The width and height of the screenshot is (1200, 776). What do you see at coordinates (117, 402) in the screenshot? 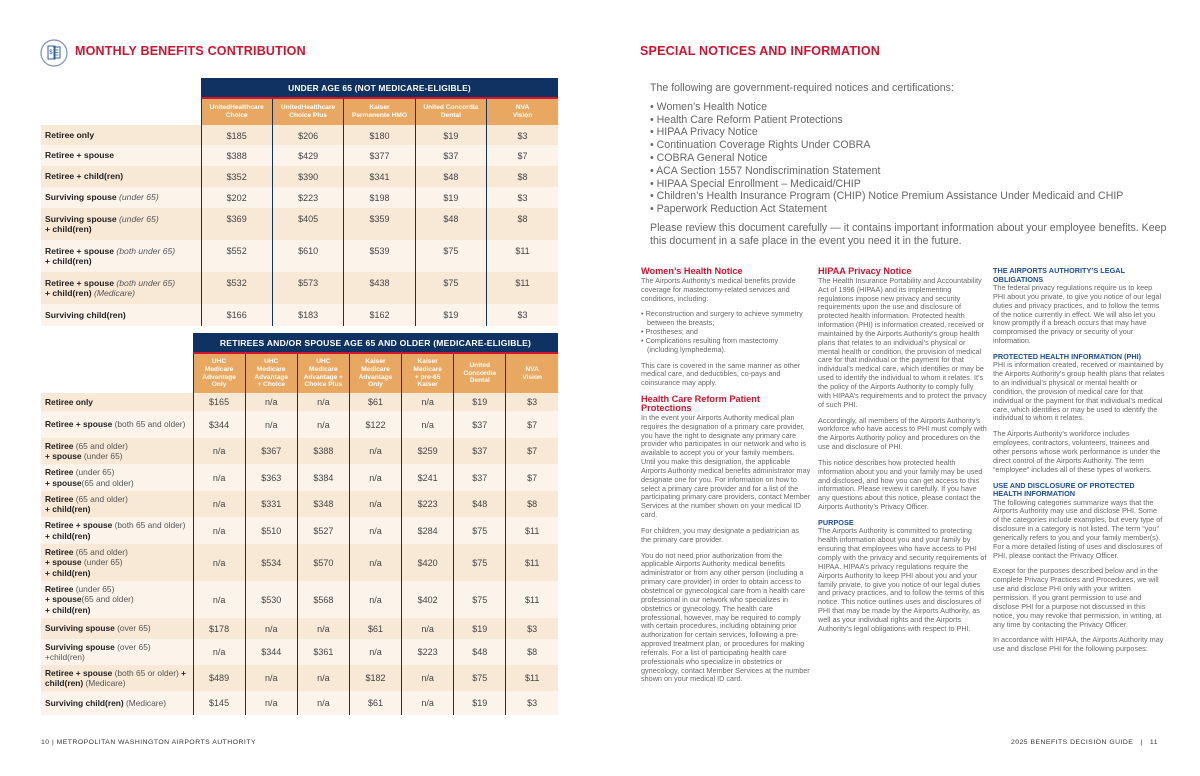
I see `row-label: Retiree only` at bounding box center [117, 402].